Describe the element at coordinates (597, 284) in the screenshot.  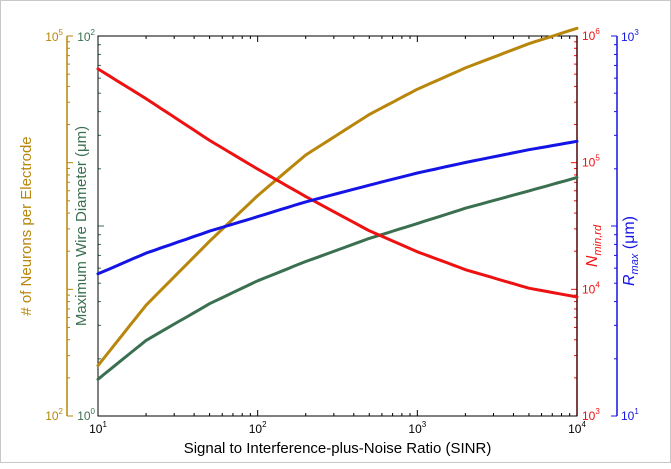
I see `nmin-tick-1e4-exp: 4` at that location.